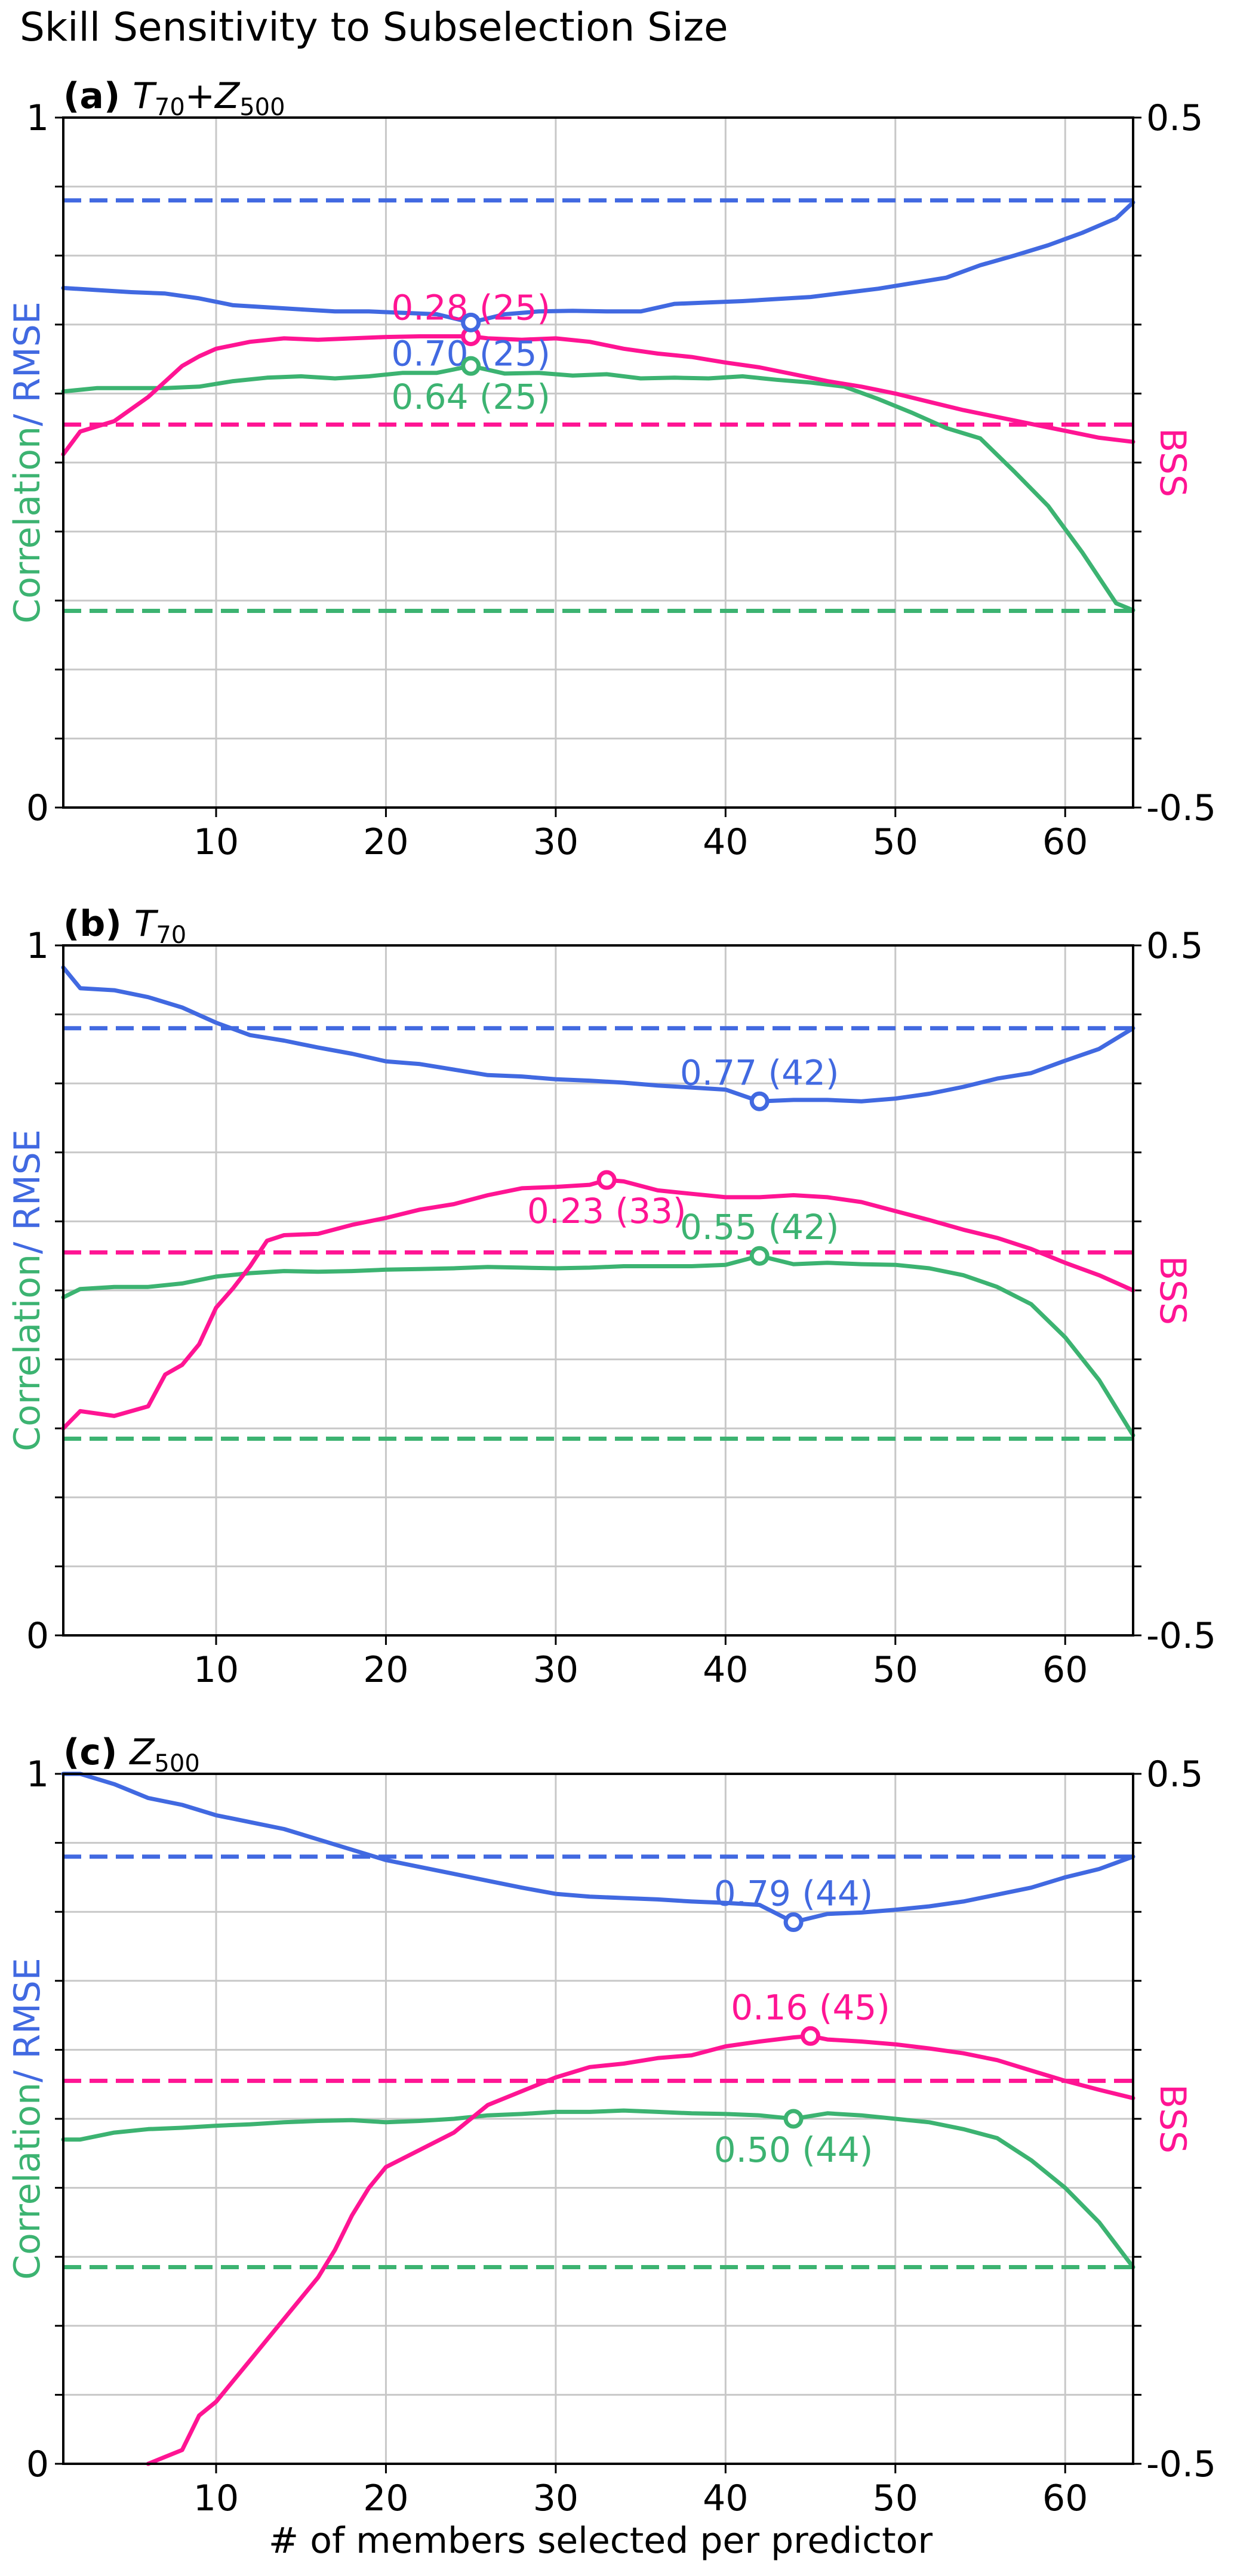  Describe the element at coordinates (759, 1227) in the screenshot. I see `correlation-optimum-label: 0.55 (42)` at that location.